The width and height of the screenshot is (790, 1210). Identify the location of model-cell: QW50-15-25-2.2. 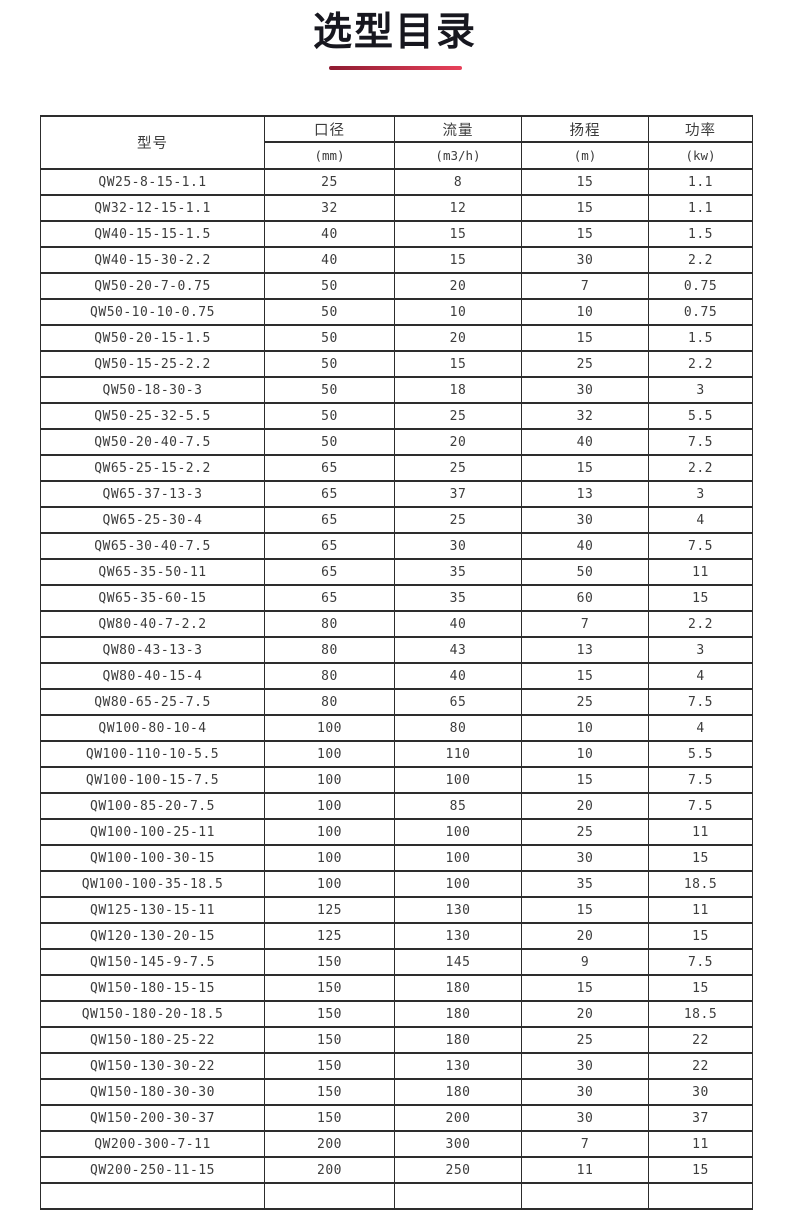
(152, 364).